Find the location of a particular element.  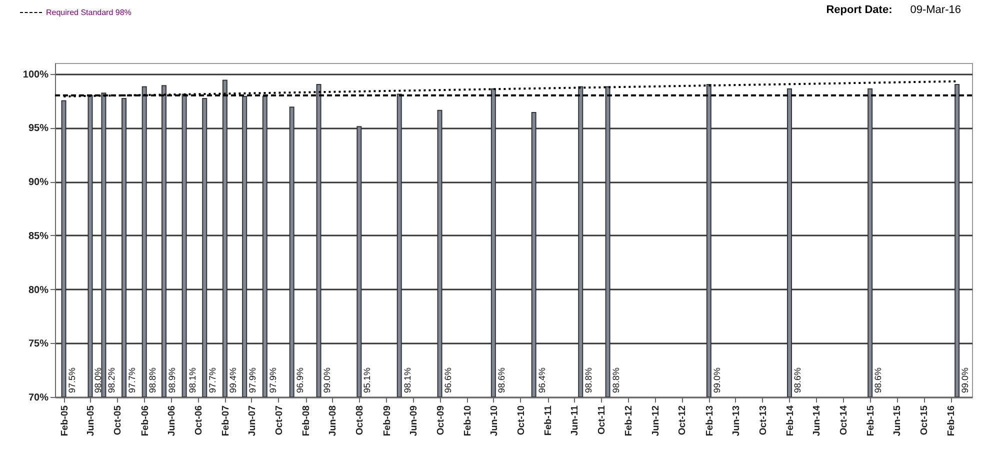

data-label: 96.4% is located at coordinates (541, 380).